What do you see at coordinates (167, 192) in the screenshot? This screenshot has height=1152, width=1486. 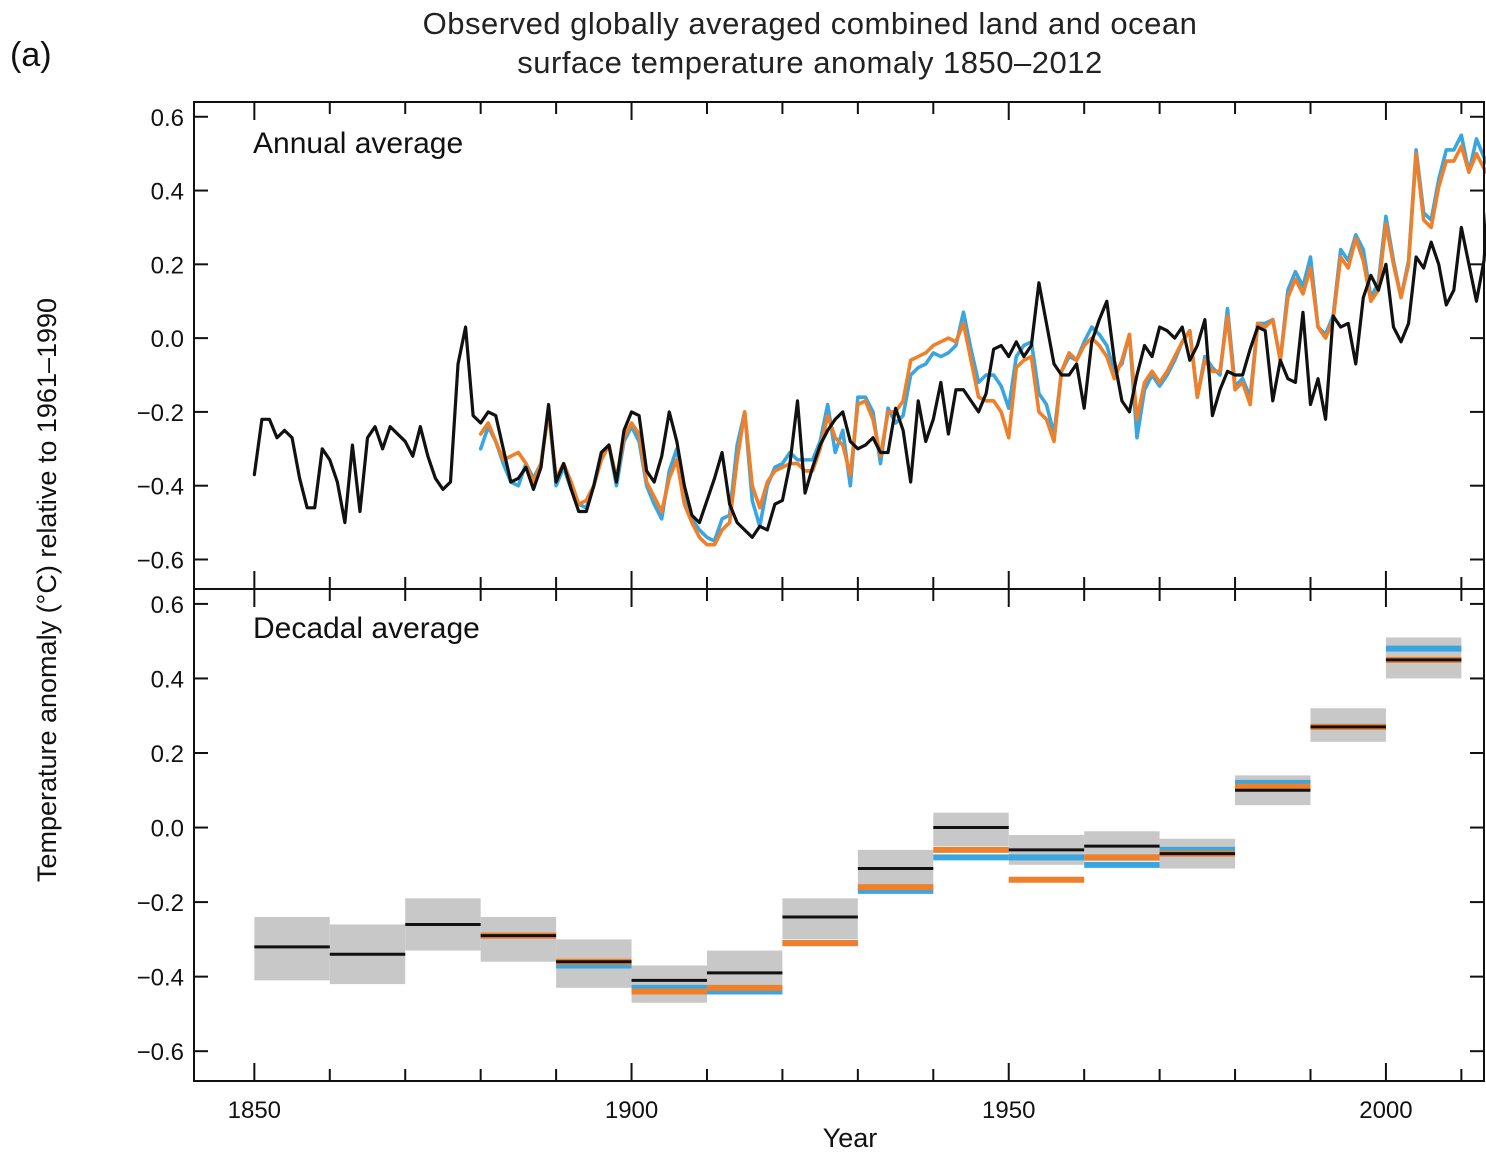 I see `annual-y-tick-label: 0.4` at bounding box center [167, 192].